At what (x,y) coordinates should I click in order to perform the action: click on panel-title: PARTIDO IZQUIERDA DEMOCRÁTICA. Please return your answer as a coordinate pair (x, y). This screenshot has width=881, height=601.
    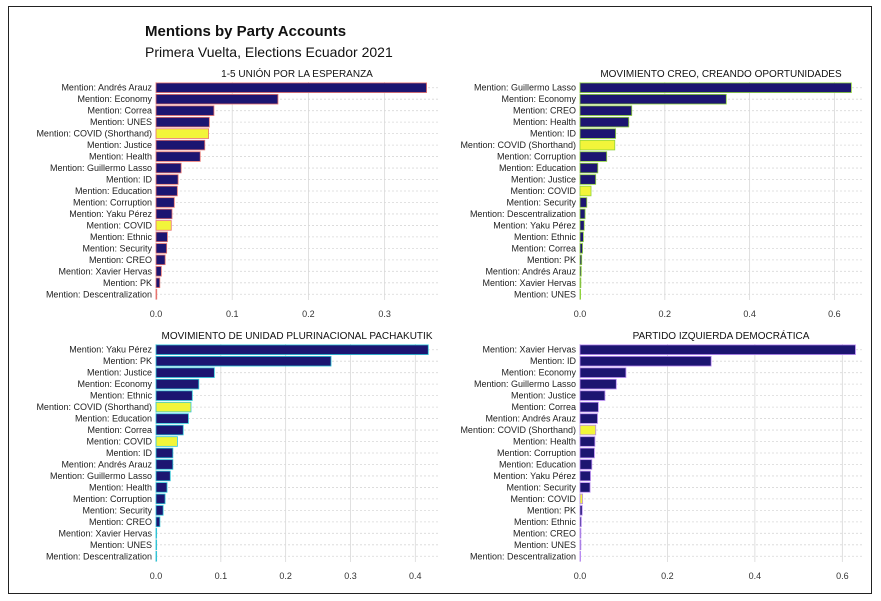
    Looking at the image, I should click on (721, 335).